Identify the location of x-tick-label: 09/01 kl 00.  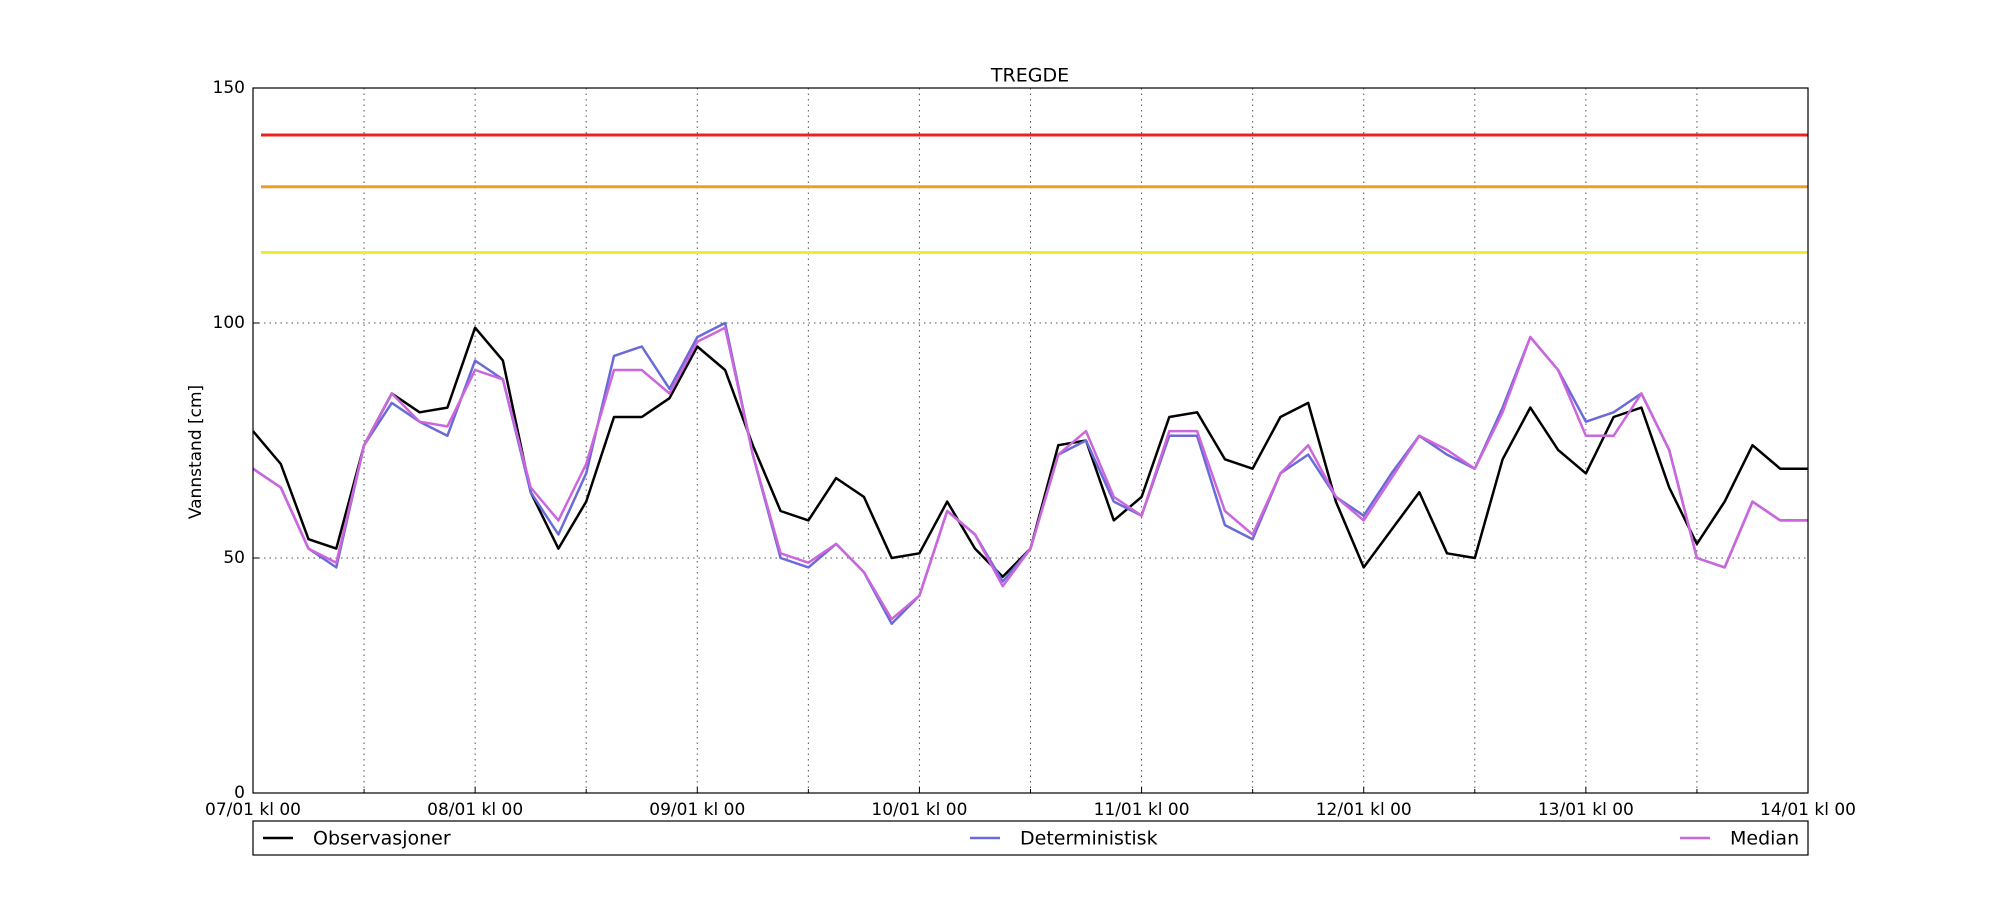
(697, 810).